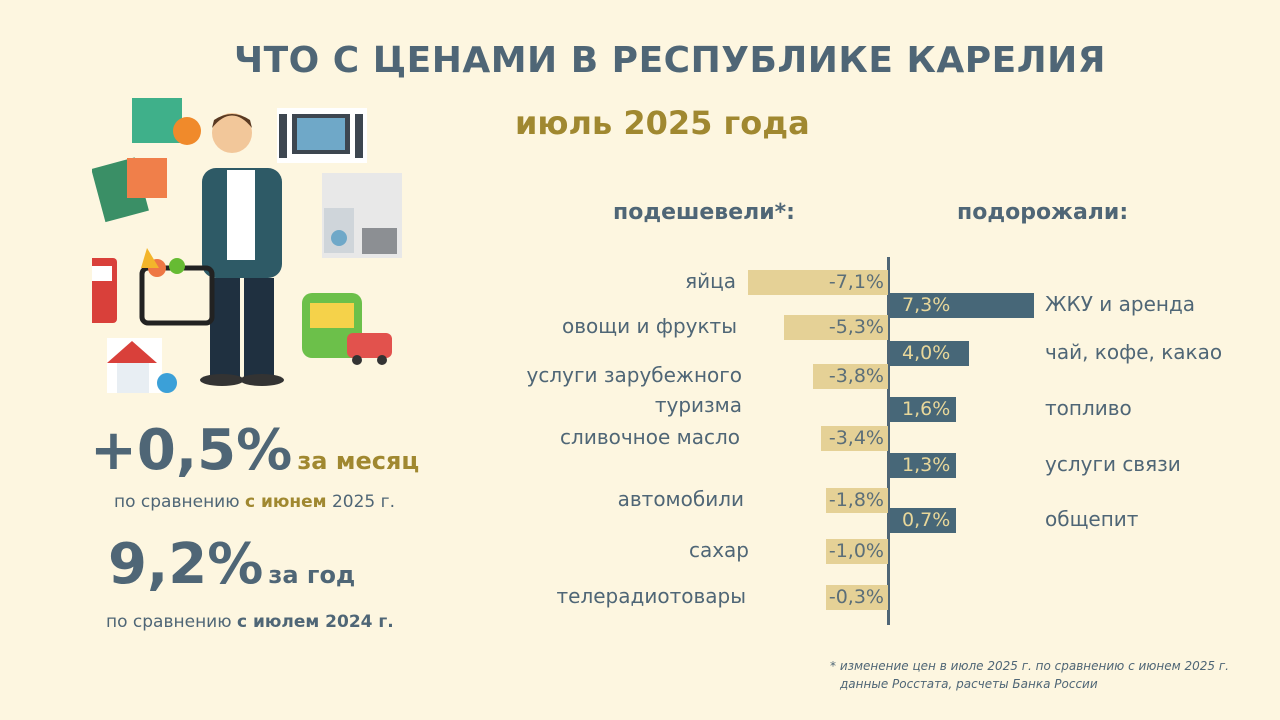  Describe the element at coordinates (358, 461) in the screenshot. I see `month-change-label: за месяц` at that location.